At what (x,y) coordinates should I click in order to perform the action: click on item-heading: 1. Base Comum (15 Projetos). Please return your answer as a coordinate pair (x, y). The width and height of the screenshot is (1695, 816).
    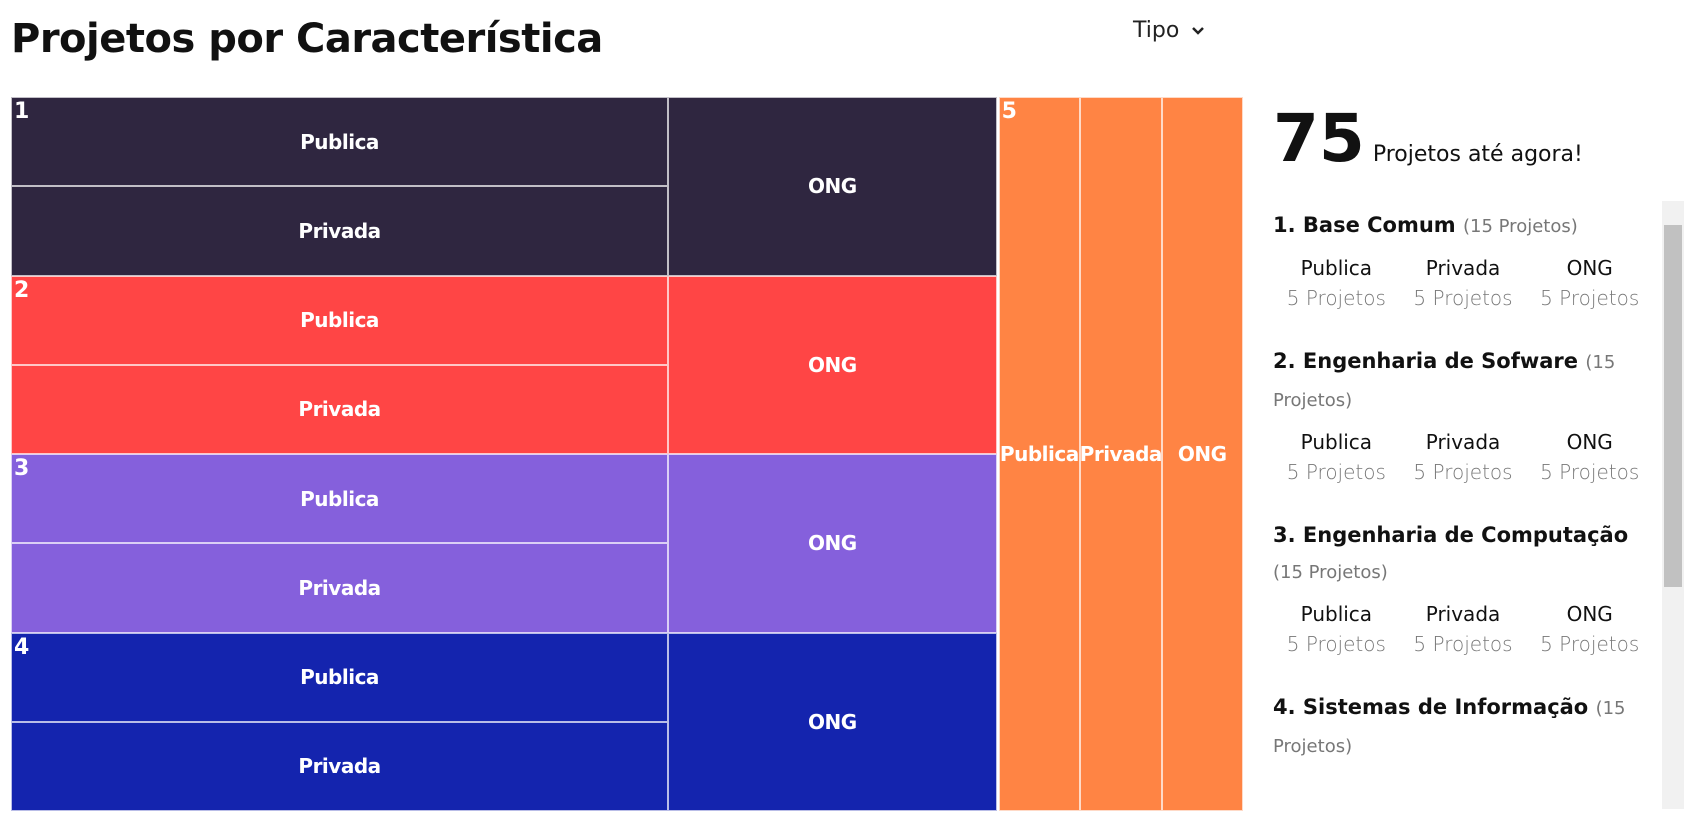
    Looking at the image, I should click on (1463, 226).